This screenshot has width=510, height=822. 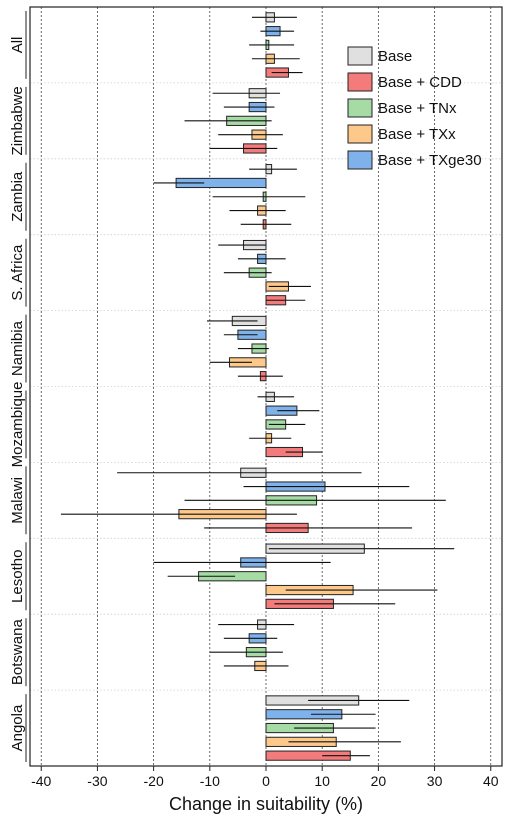 What do you see at coordinates (420, 82) in the screenshot?
I see `legend-label: Base + CDD` at bounding box center [420, 82].